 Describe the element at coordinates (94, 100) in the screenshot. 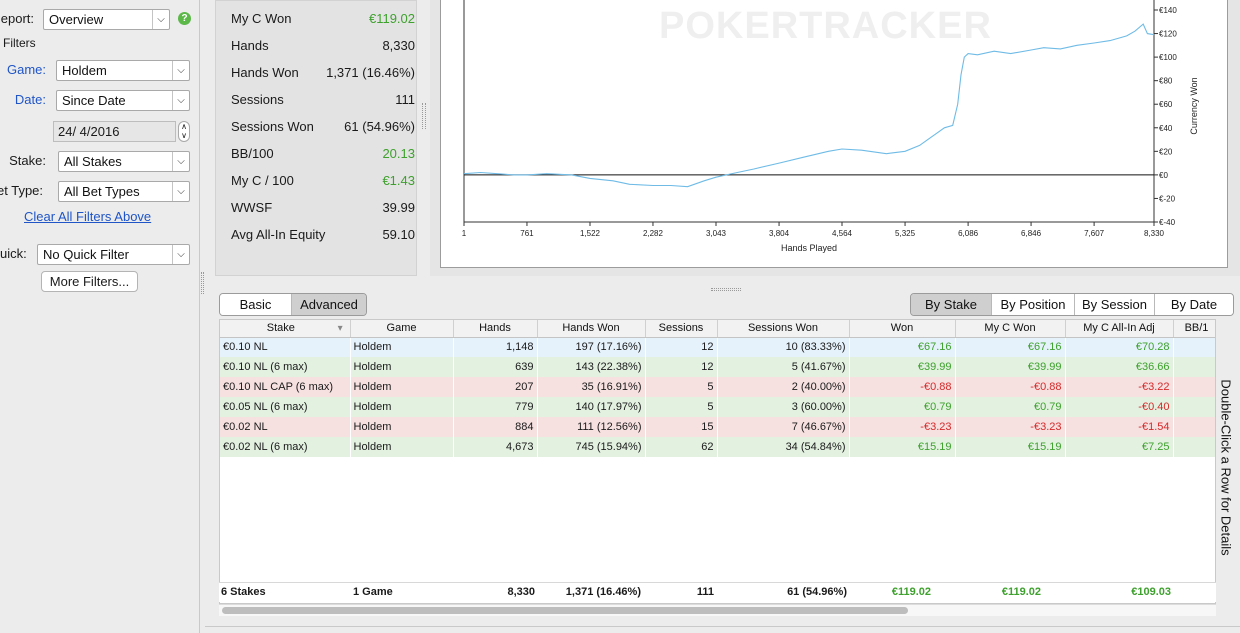

I see `date-select-value: Since Date` at that location.